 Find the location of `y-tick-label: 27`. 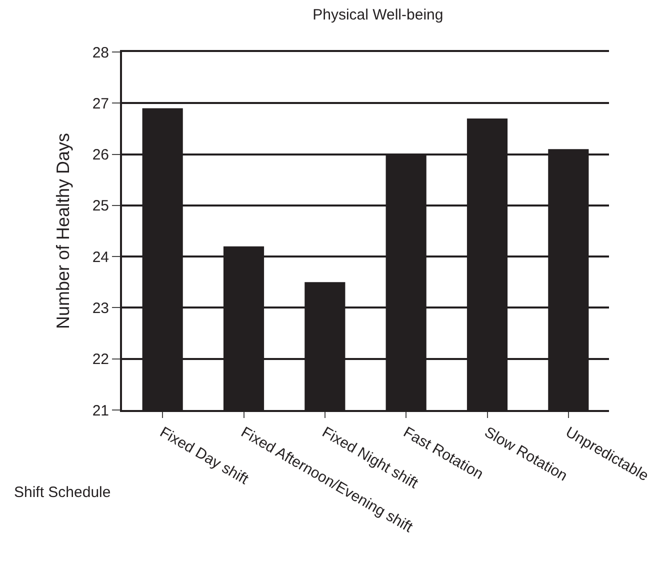

y-tick-label: 27 is located at coordinates (100, 103).